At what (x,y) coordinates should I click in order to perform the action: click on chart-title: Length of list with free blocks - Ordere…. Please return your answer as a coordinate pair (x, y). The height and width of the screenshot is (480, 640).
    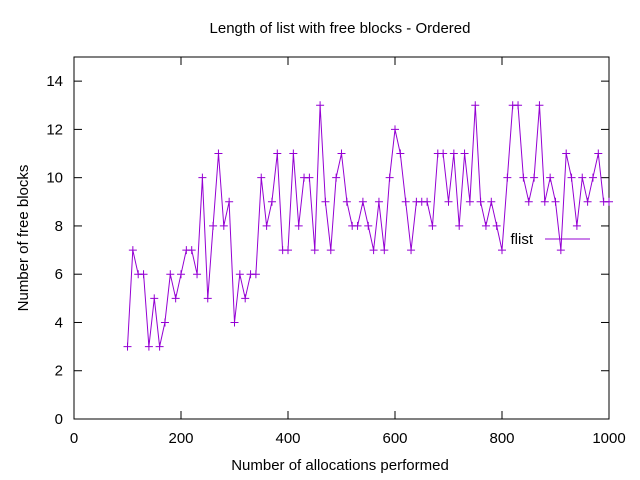
    Looking at the image, I should click on (340, 28).